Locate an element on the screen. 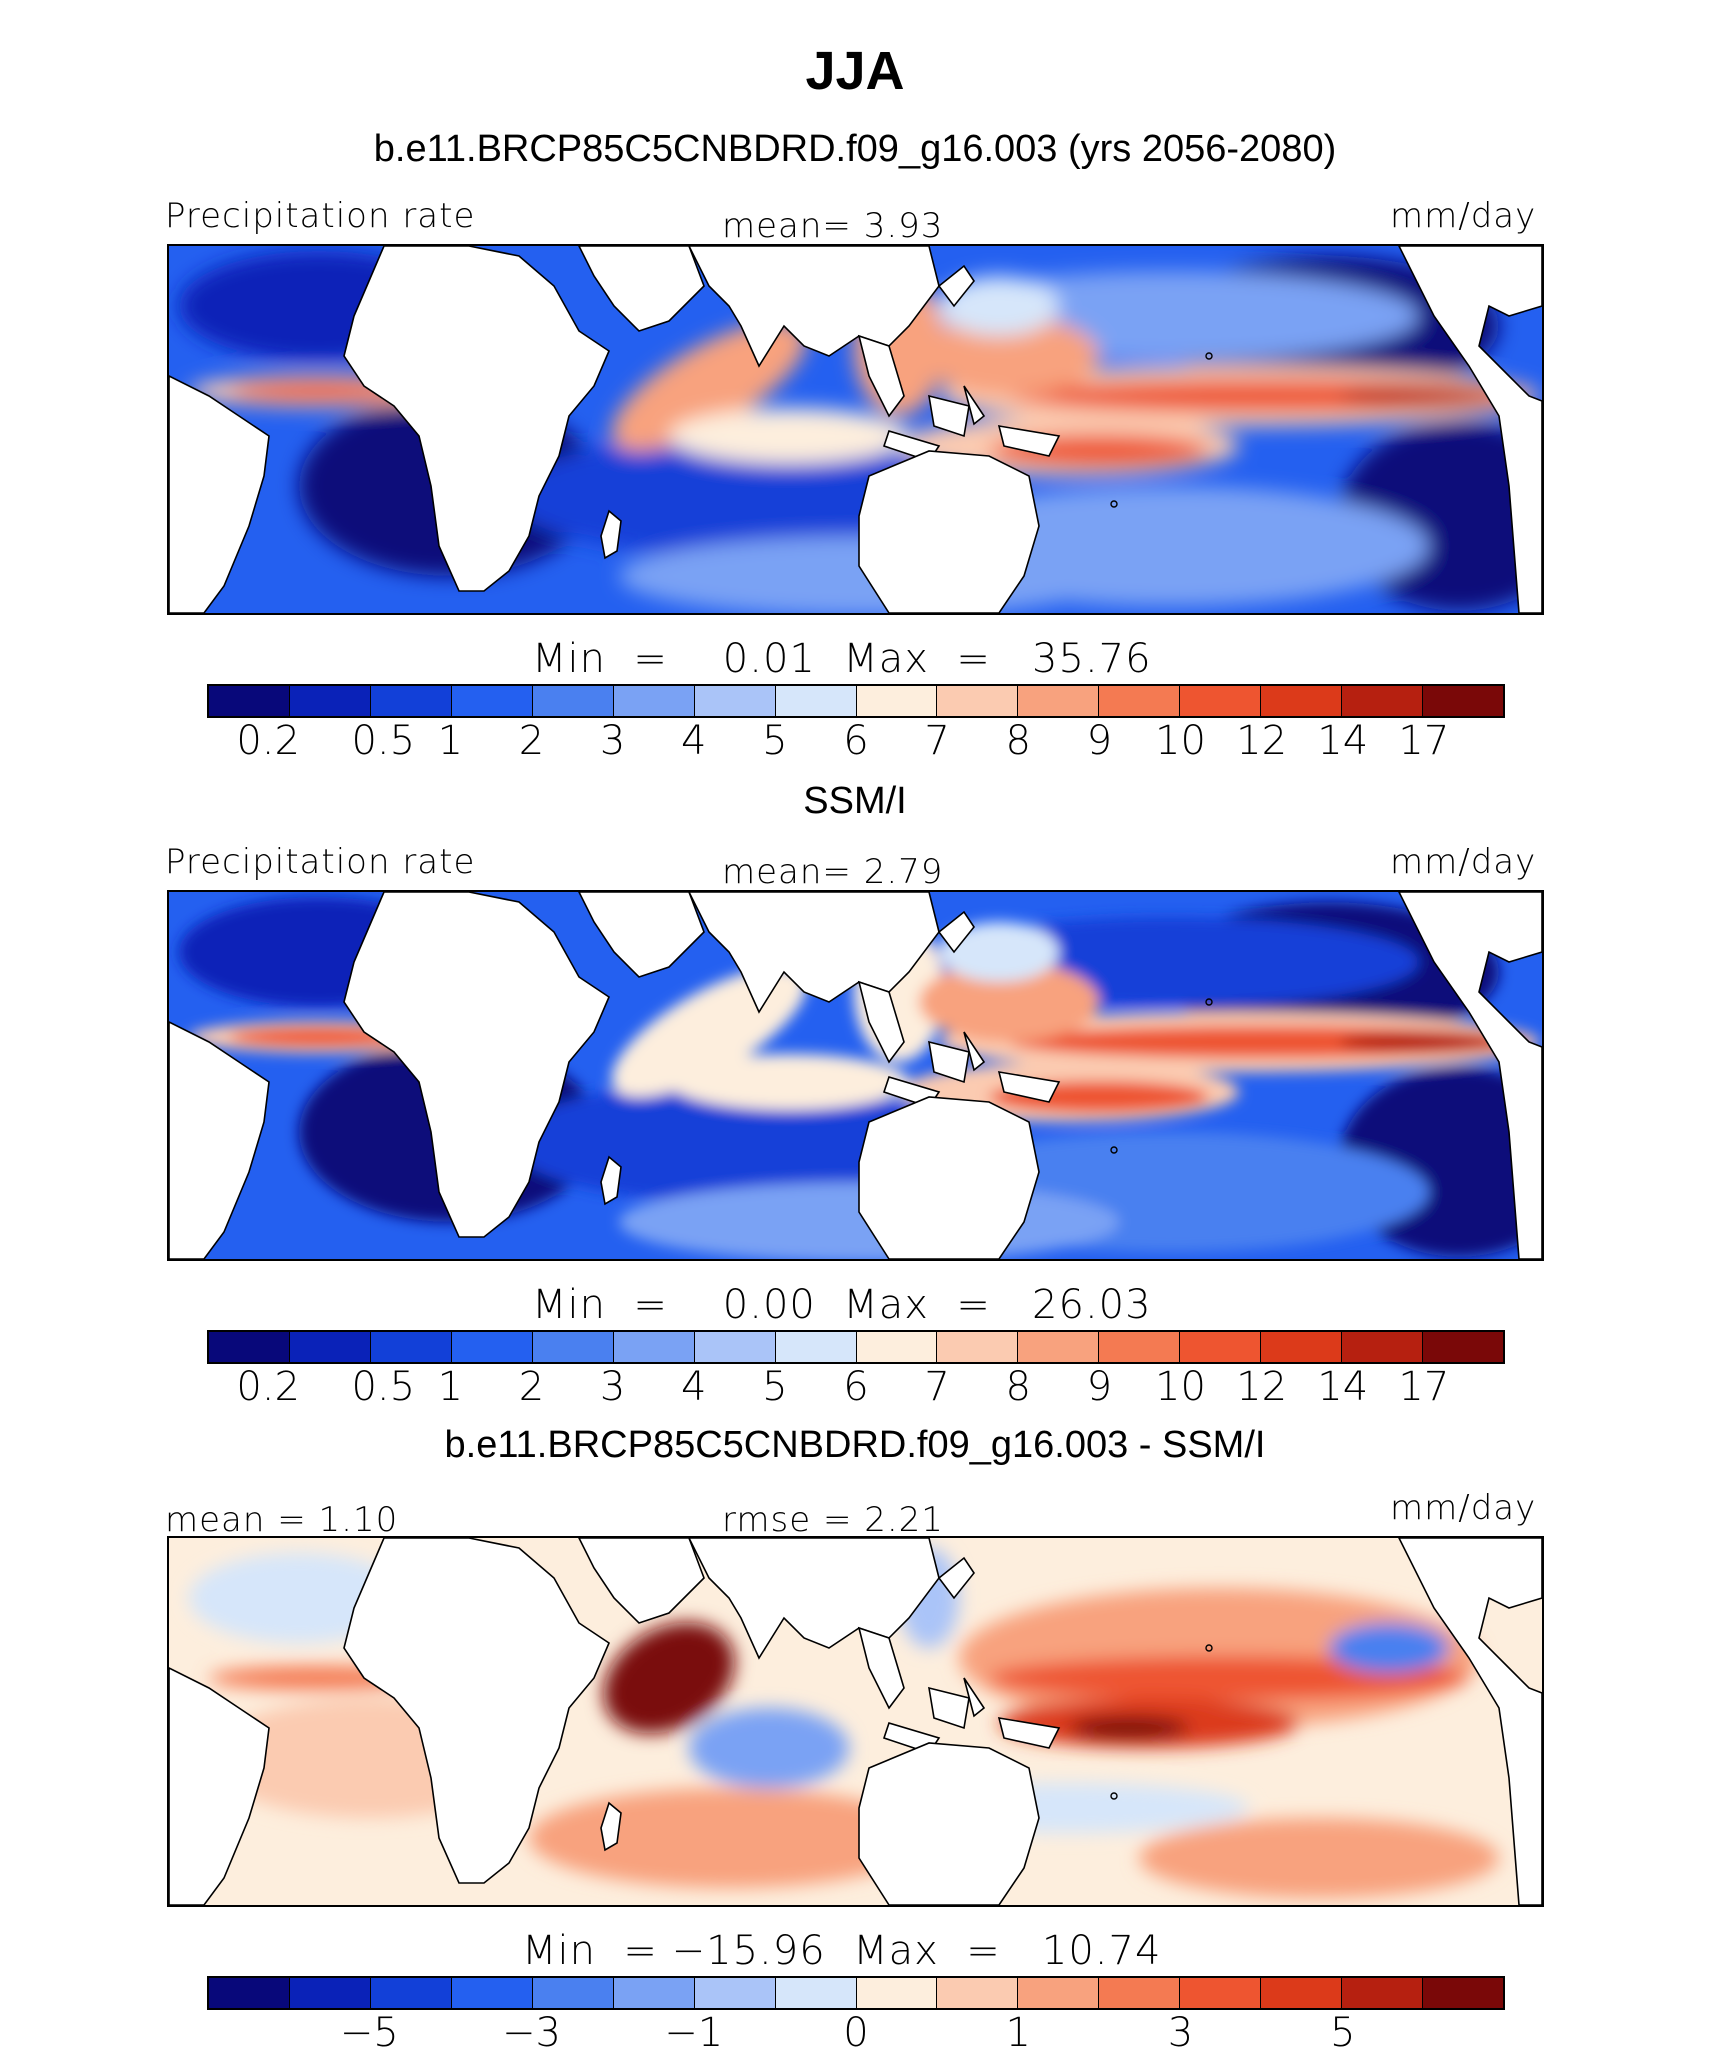  panel3-mean-label: mean = 1.10 is located at coordinates (282, 1520).